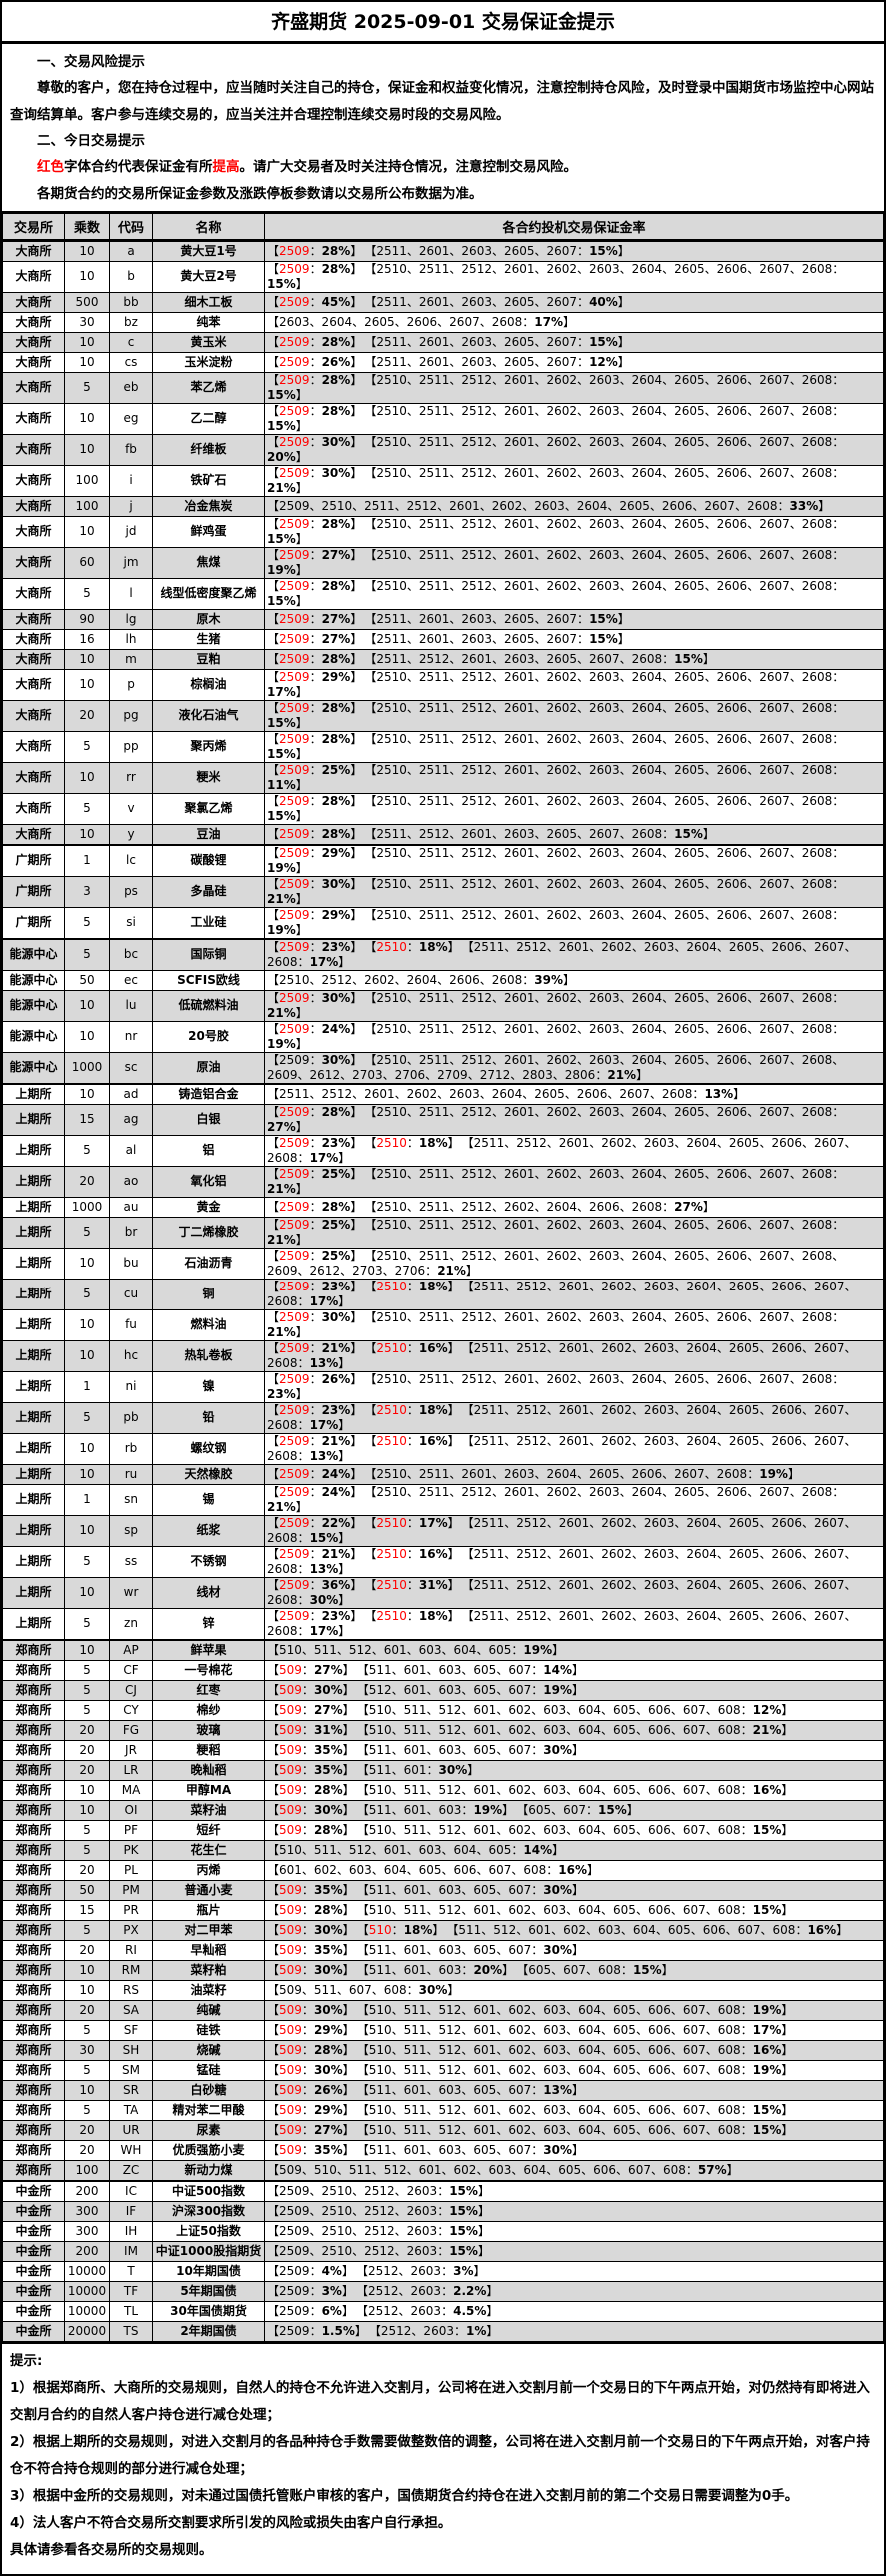 This screenshot has height=2576, width=890. Describe the element at coordinates (131, 1294) in the screenshot. I see `code-cell: cu` at that location.